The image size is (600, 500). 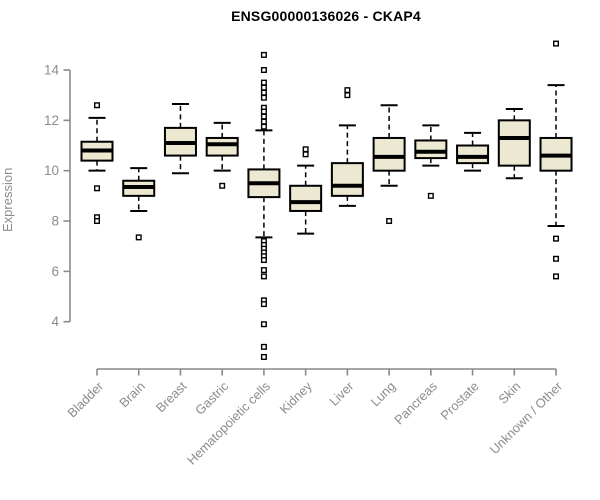 What do you see at coordinates (222, 146) in the screenshot?
I see `box-gastric` at bounding box center [222, 146].